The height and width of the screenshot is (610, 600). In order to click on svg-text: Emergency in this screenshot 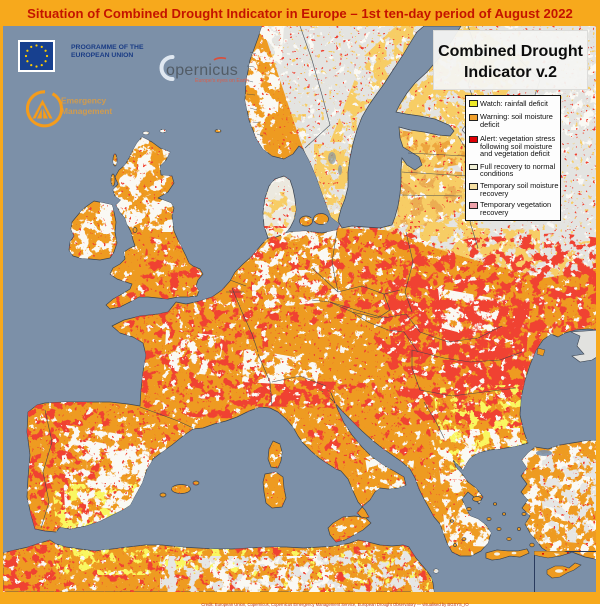, I will do `click(83, 101)`.